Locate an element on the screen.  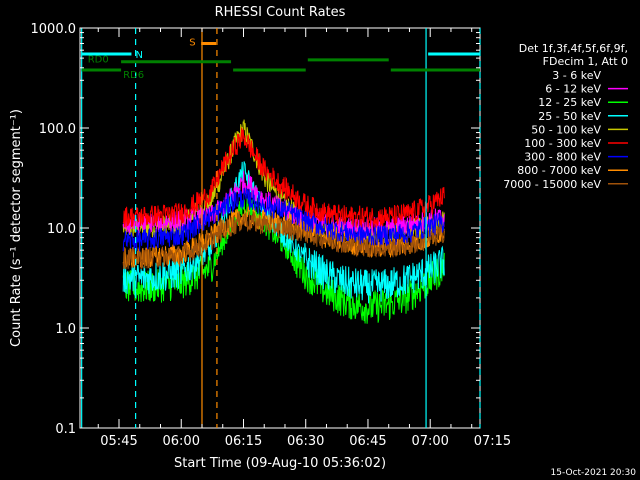
chart-title: RHESSI Count Rates is located at coordinates (280, 12).